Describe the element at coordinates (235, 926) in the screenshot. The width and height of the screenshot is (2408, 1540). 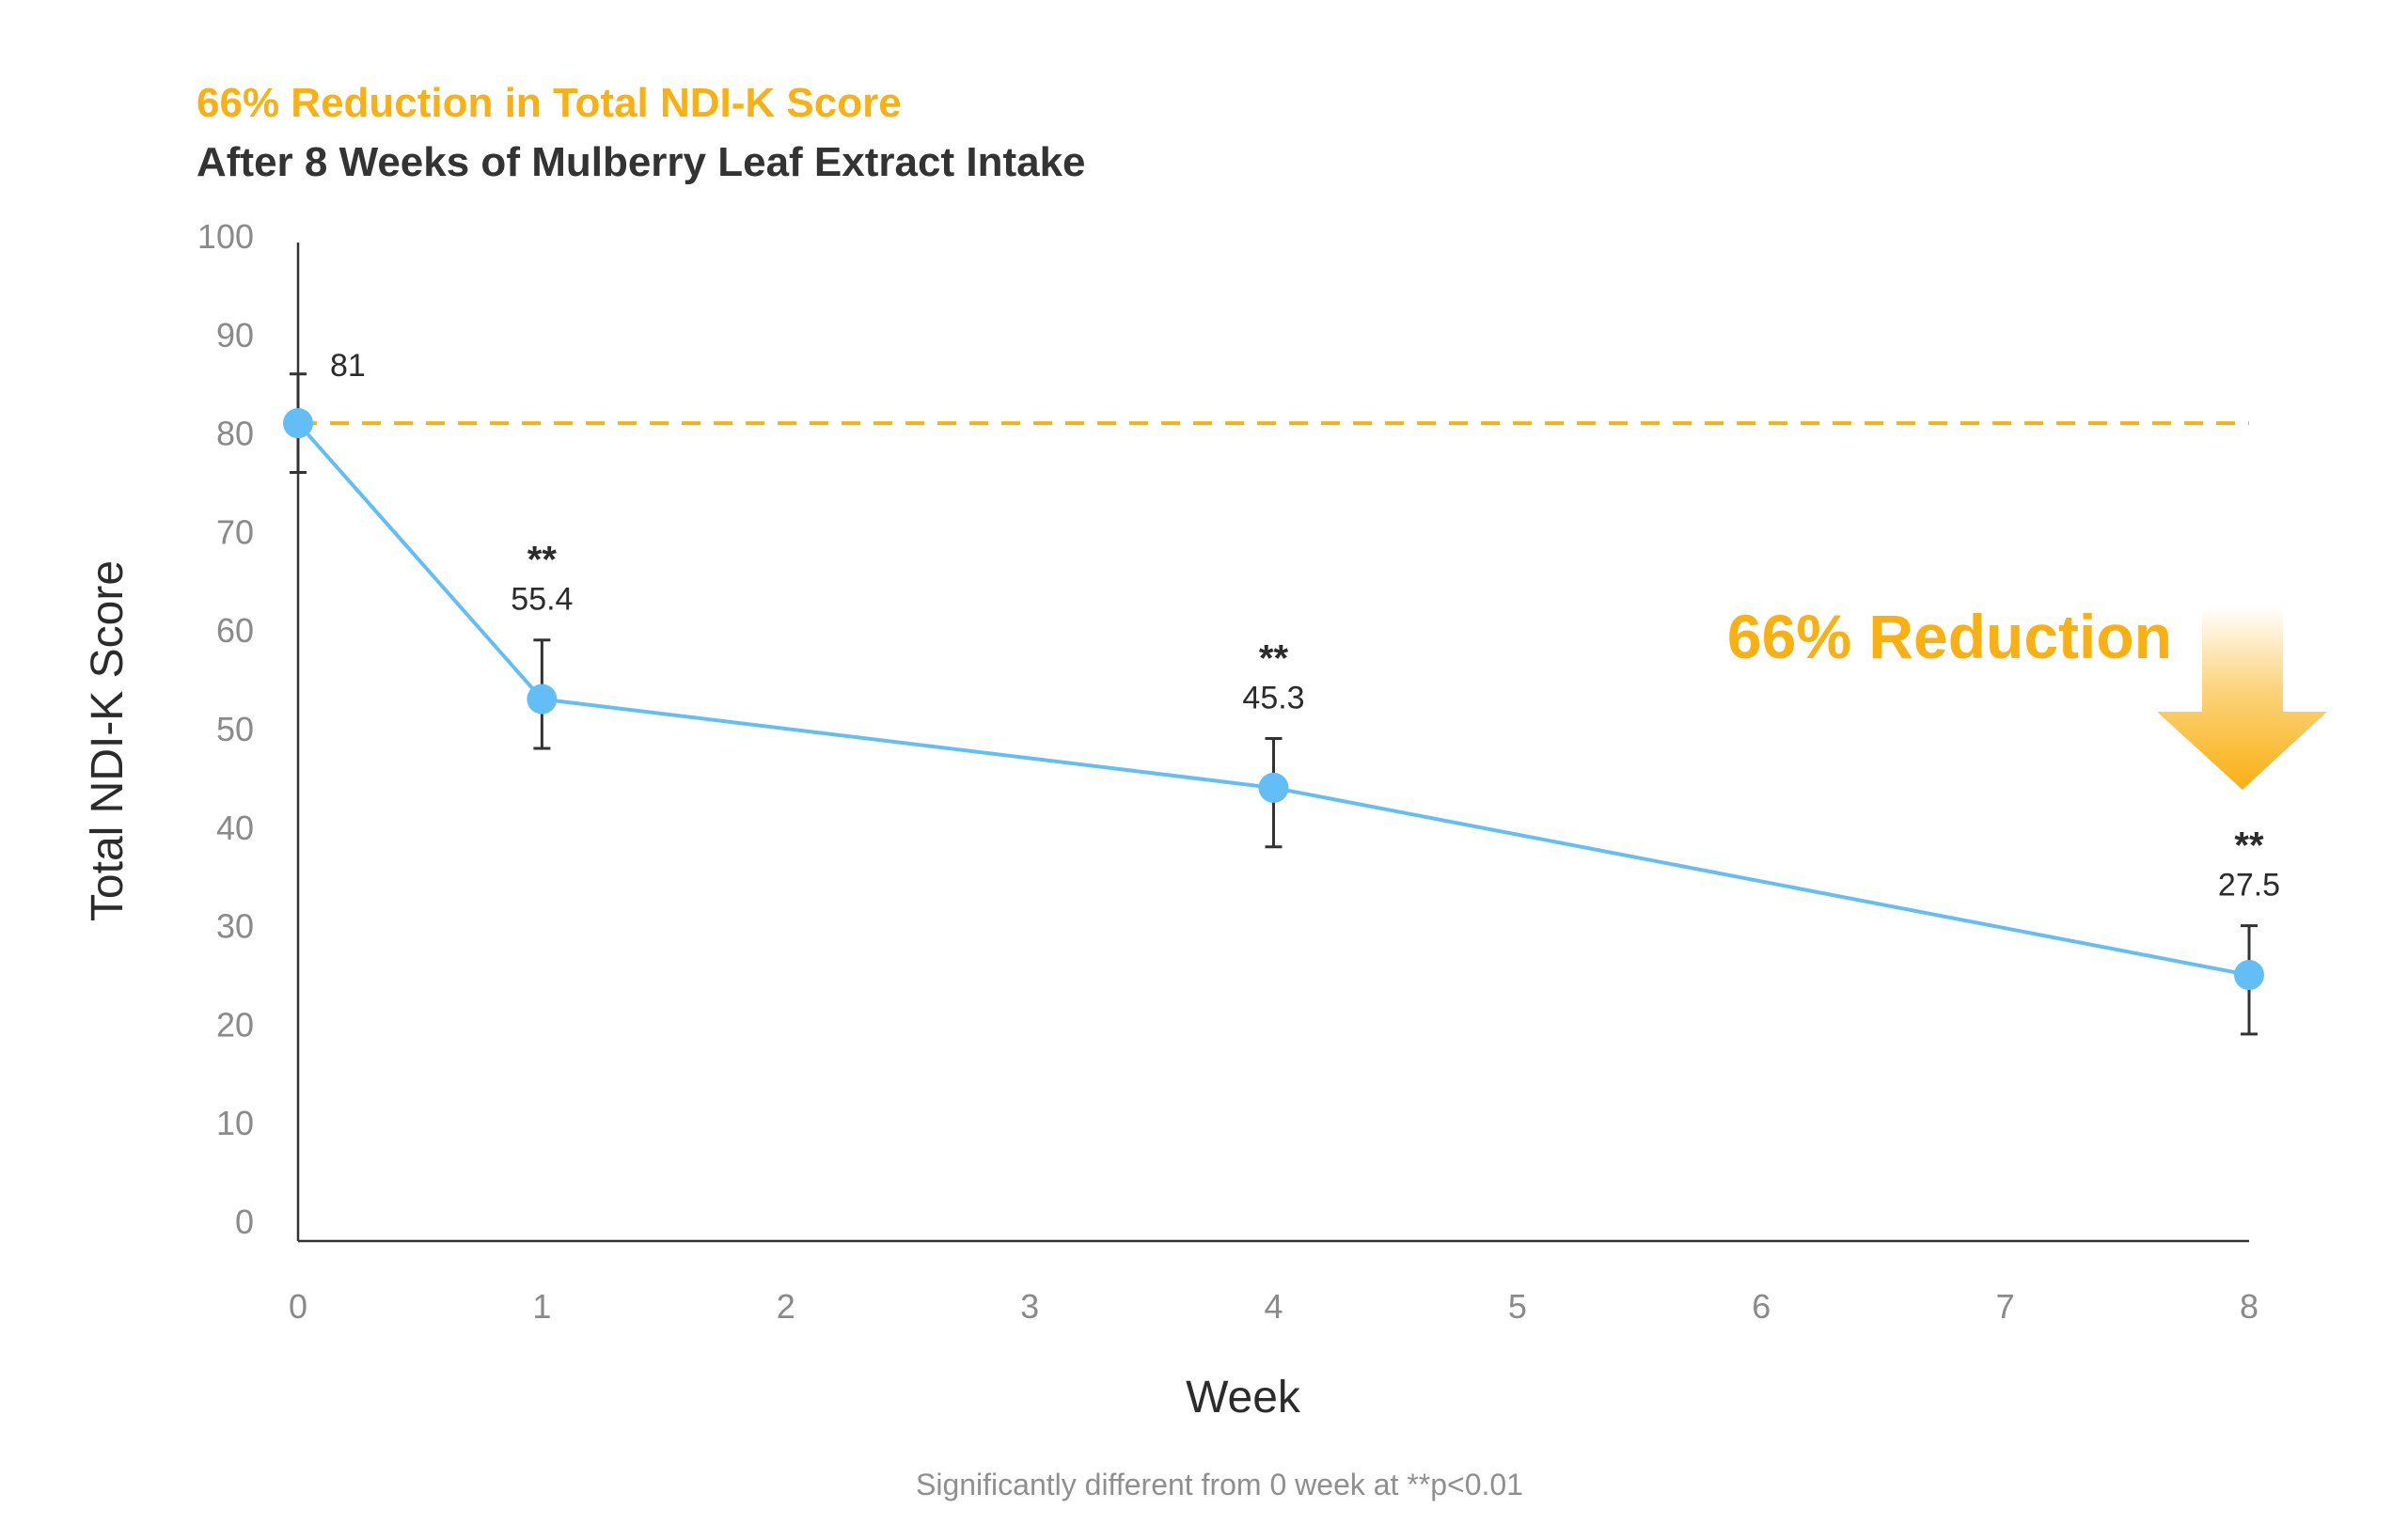
I see `y-tick-label: 30` at that location.